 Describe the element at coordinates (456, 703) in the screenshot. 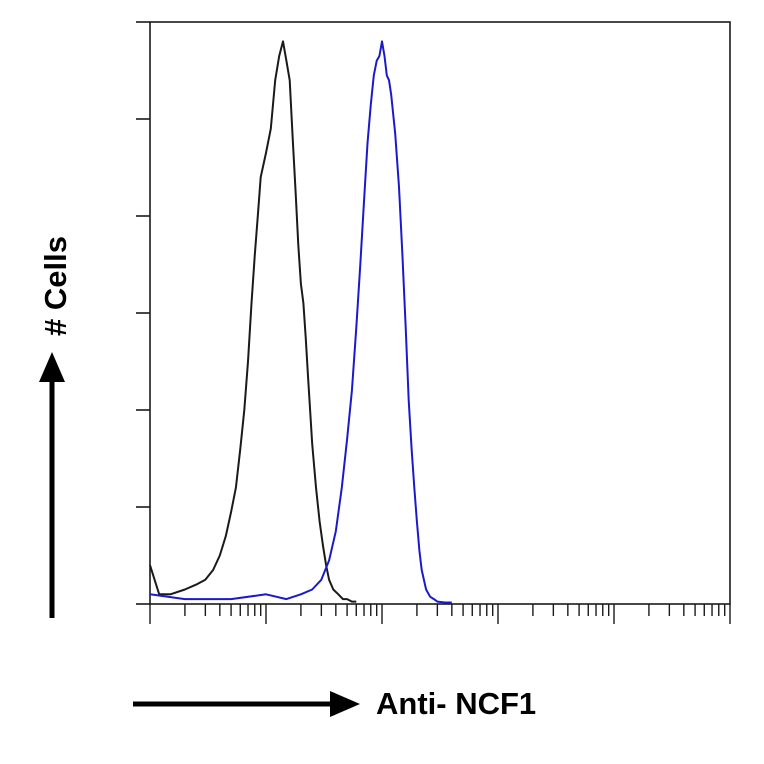

I see `x-axis-label: Anti- NCF1` at that location.